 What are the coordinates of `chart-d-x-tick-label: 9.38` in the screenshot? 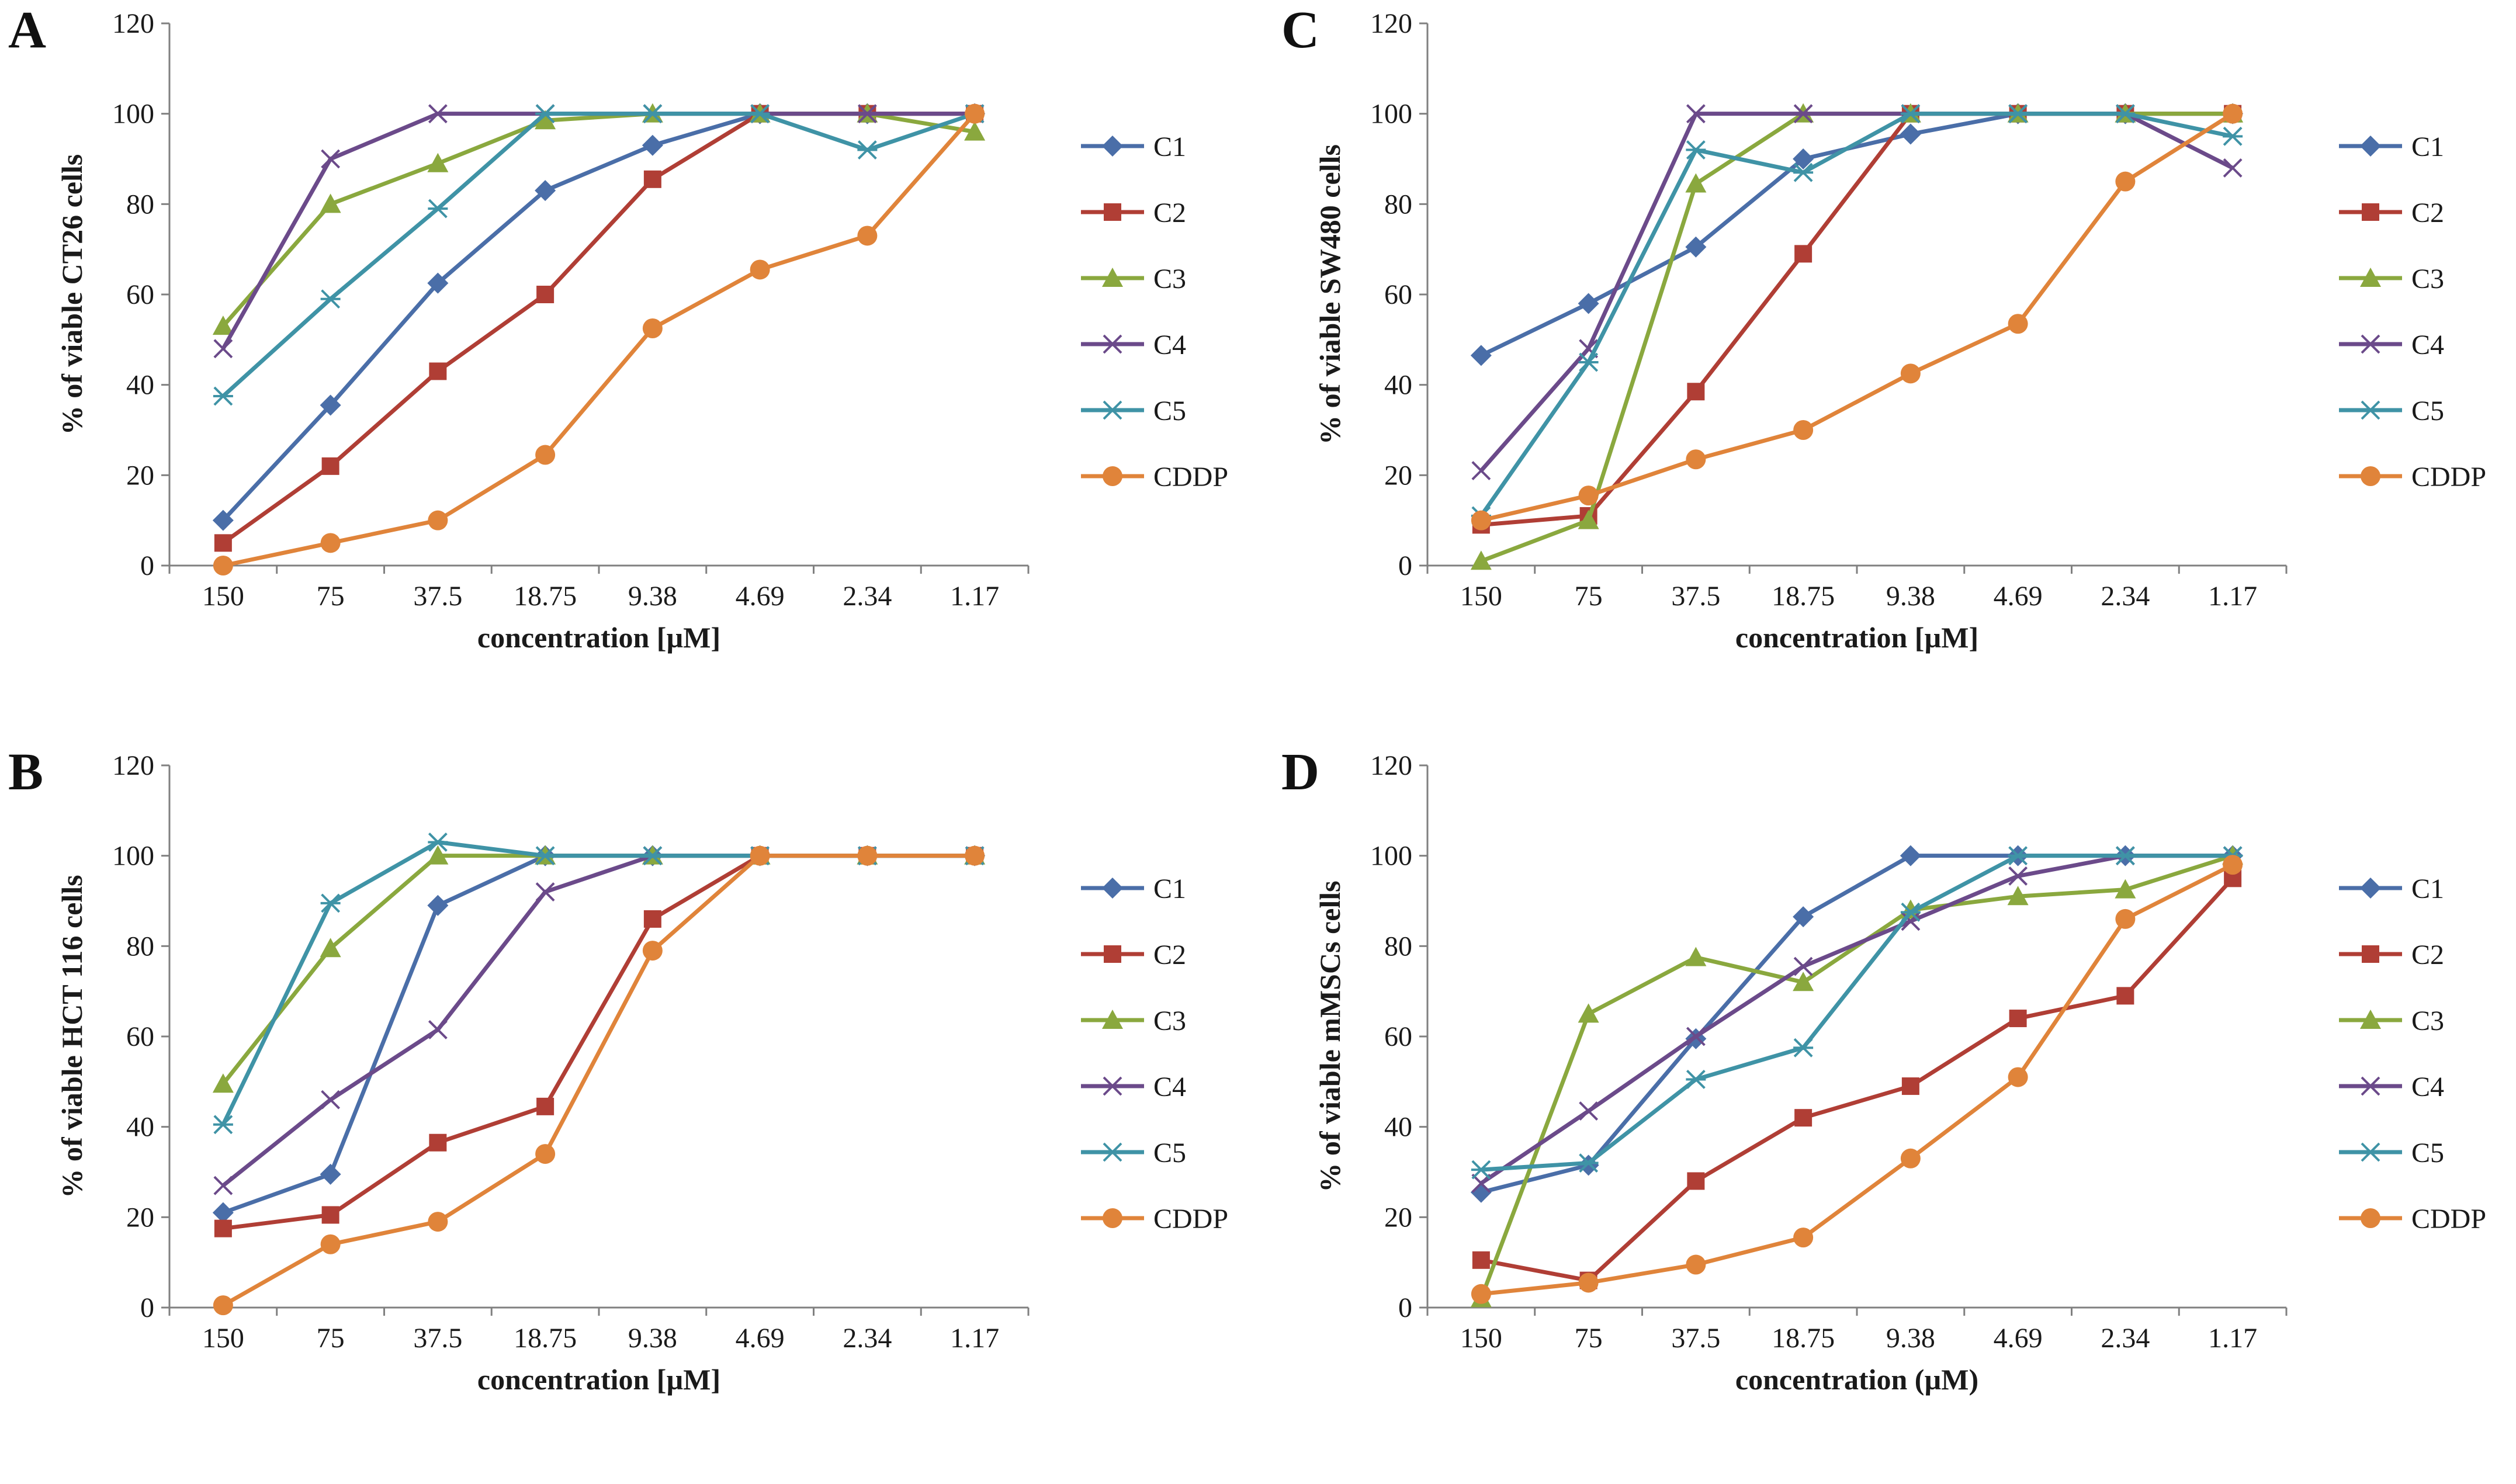 It's located at (1910, 1338).